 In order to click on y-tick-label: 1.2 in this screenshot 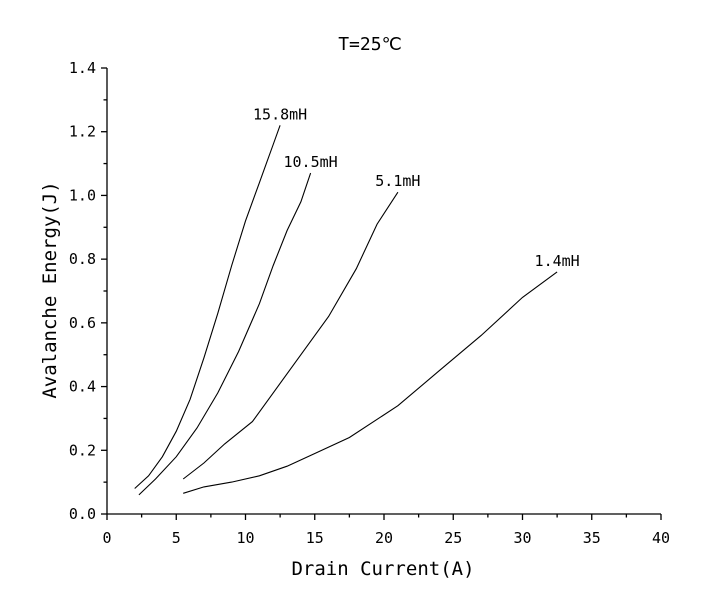, I will do `click(82, 132)`.